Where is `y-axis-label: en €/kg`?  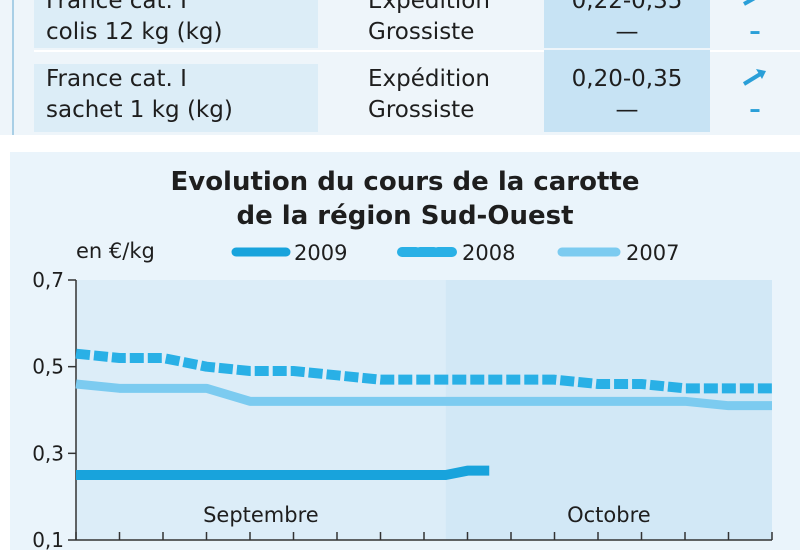
y-axis-label: en €/kg is located at coordinates (115, 251).